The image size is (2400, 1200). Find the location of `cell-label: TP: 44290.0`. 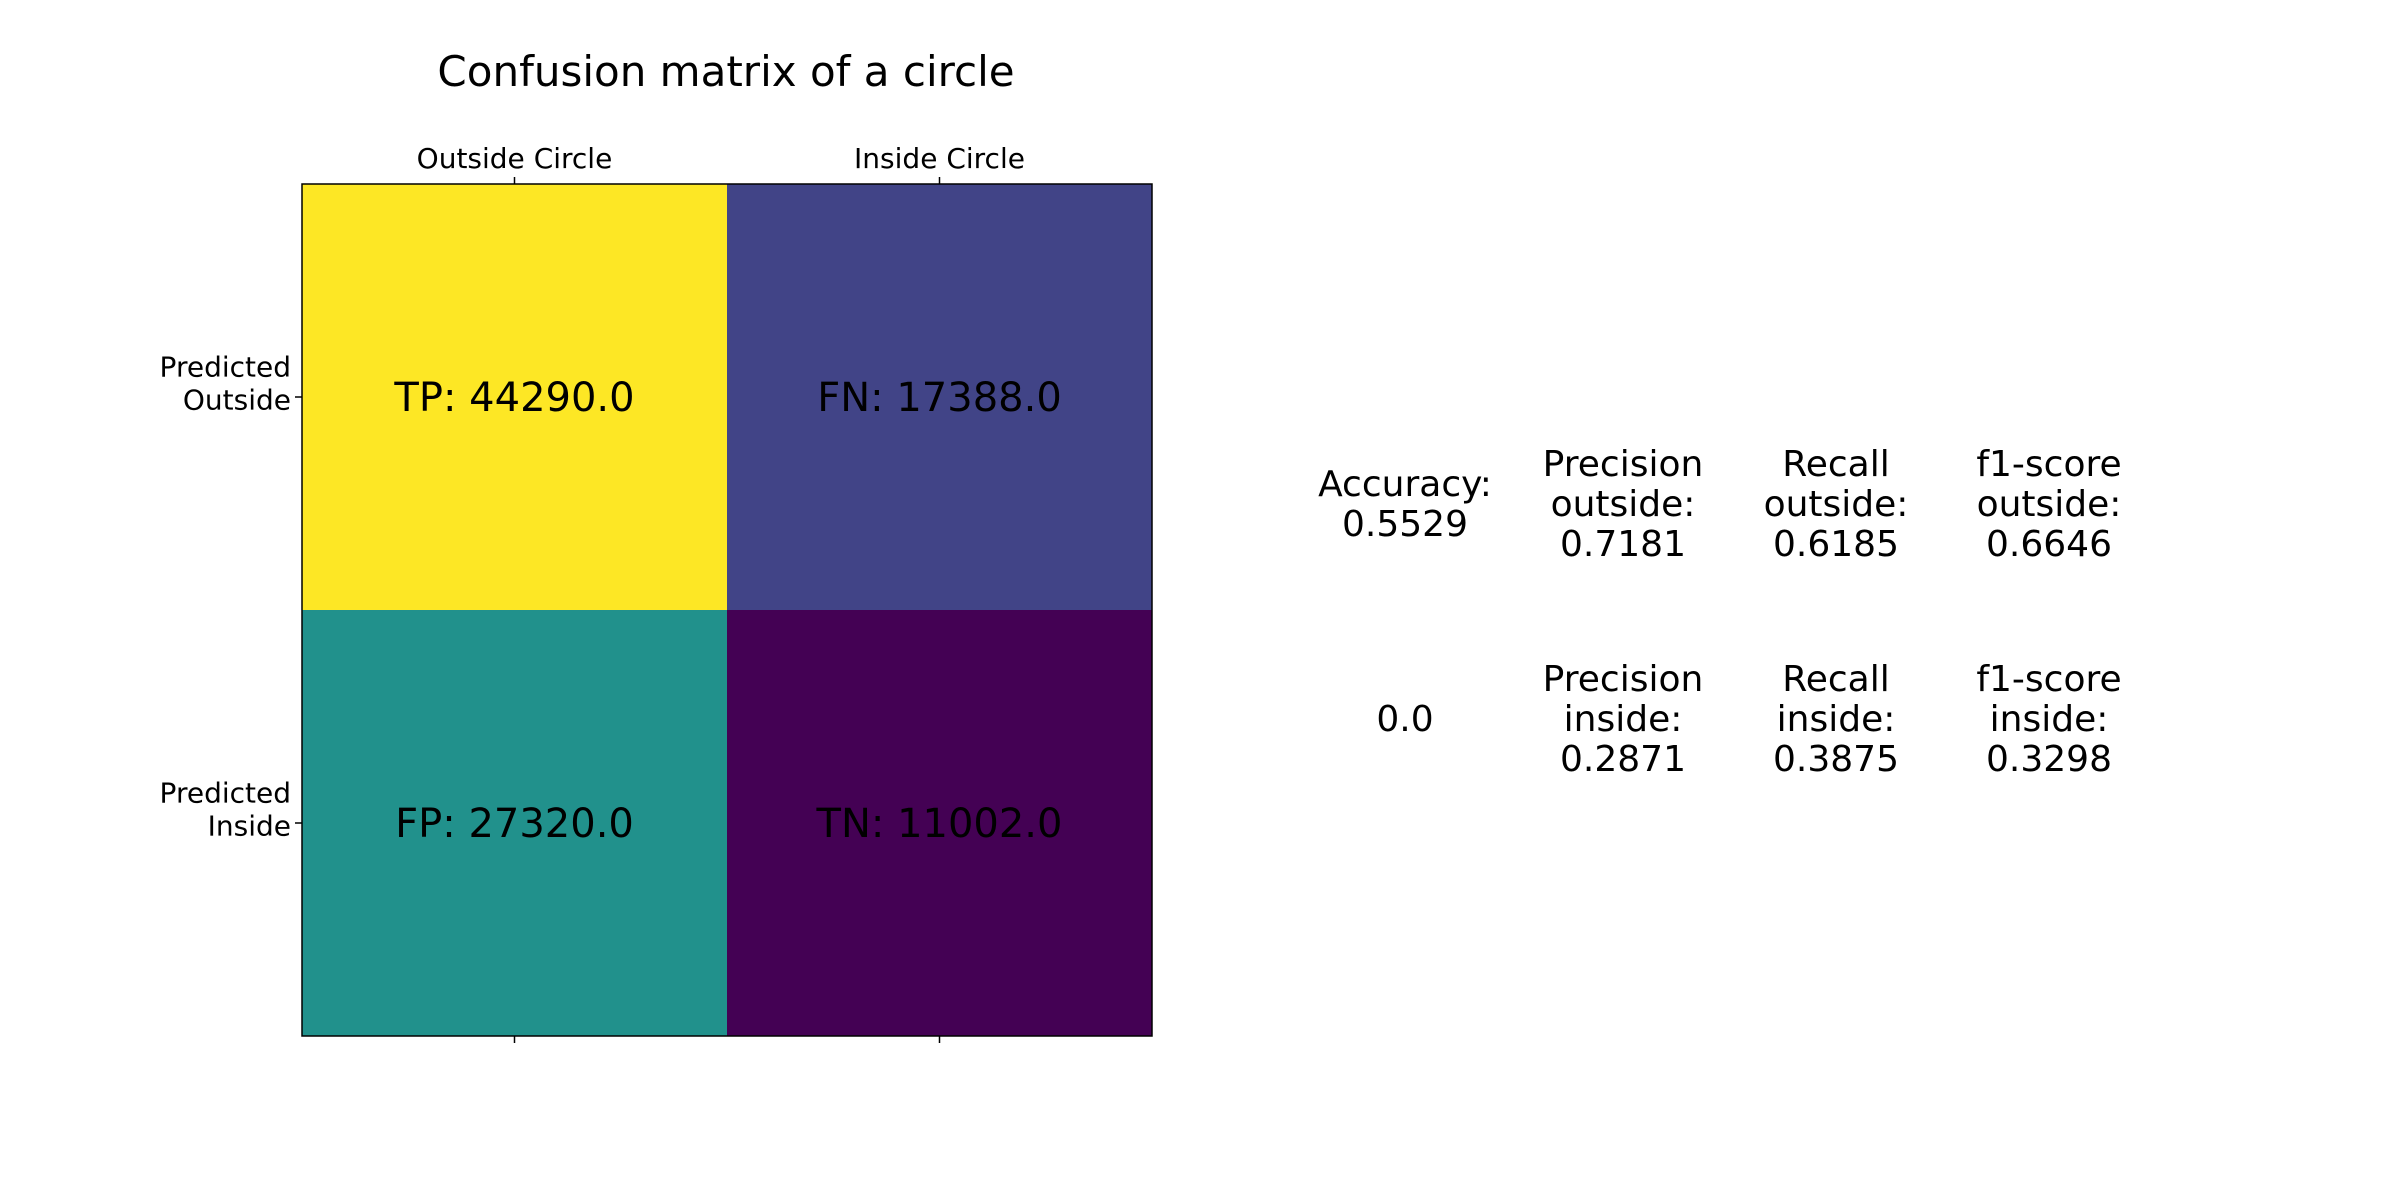

cell-label: TP: 44290.0 is located at coordinates (513, 398).